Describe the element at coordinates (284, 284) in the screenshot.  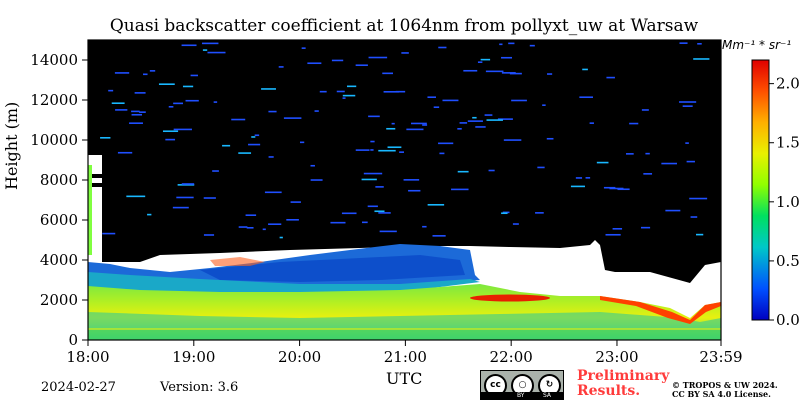
I see `aerosol-transition` at that location.